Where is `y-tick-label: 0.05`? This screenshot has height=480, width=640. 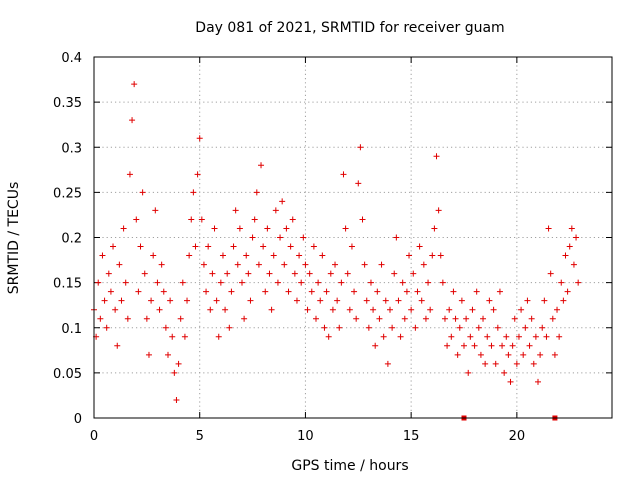
y-tick-label: 0.05 is located at coordinates (67, 374).